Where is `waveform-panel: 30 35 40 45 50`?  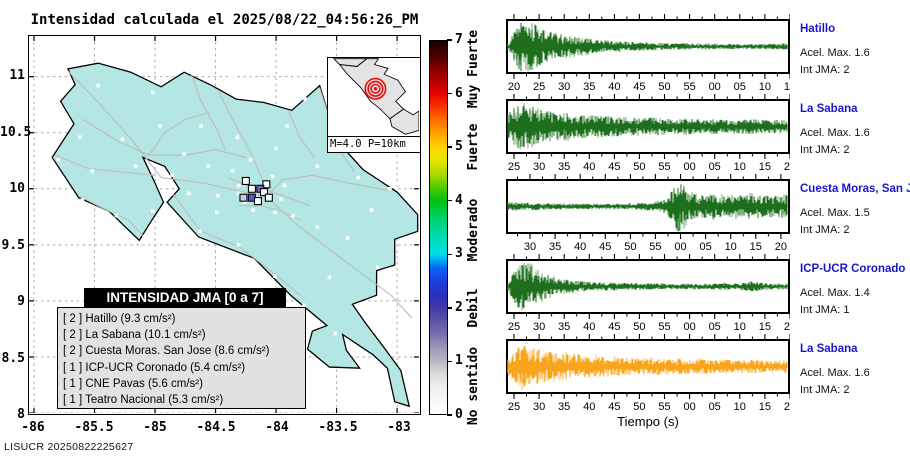
waveform-panel: 30 35 40 45 50 is located at coordinates (648, 214).